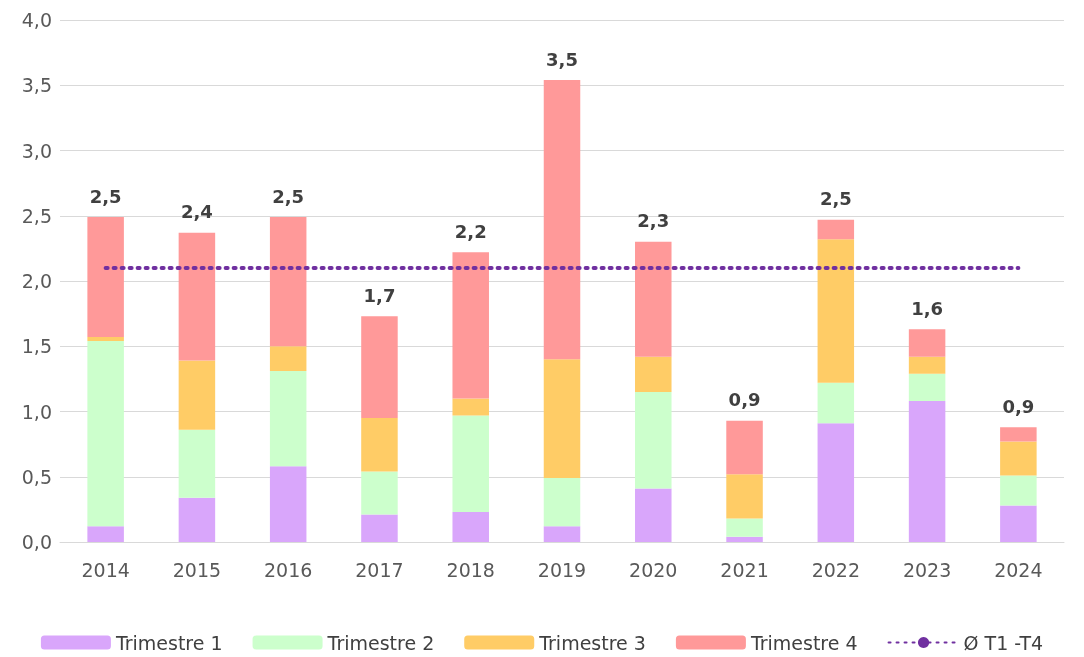  I want to click on x-tick-label: 2021, so click(744, 569).